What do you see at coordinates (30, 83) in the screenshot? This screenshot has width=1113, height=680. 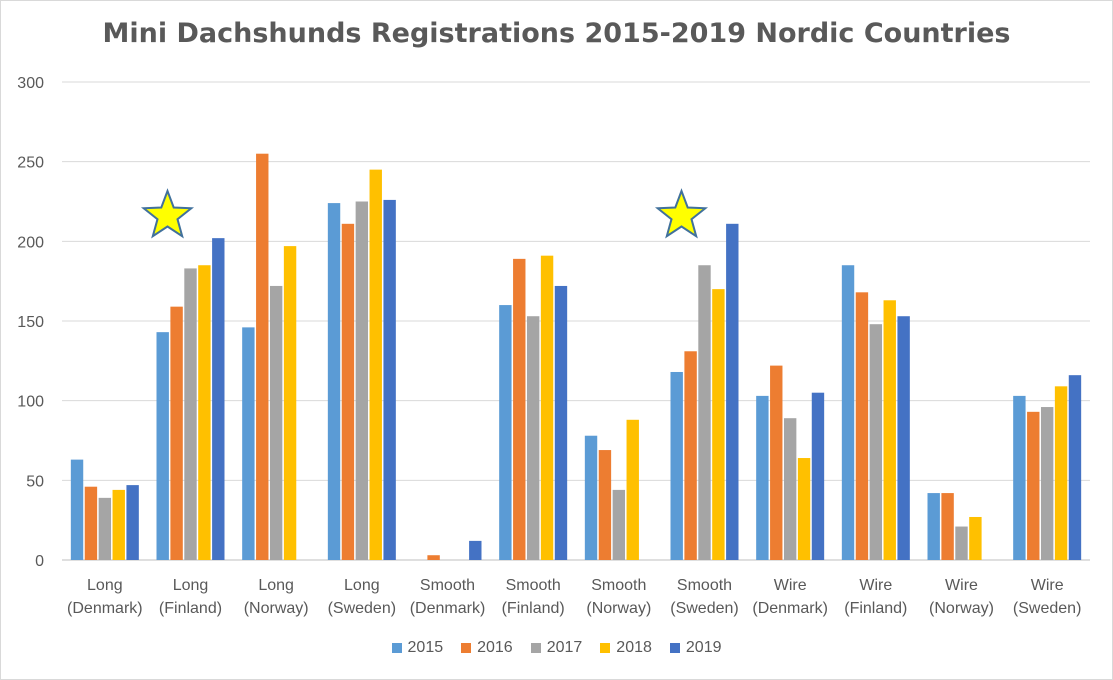 I see `y-tick-label: 300` at bounding box center [30, 83].